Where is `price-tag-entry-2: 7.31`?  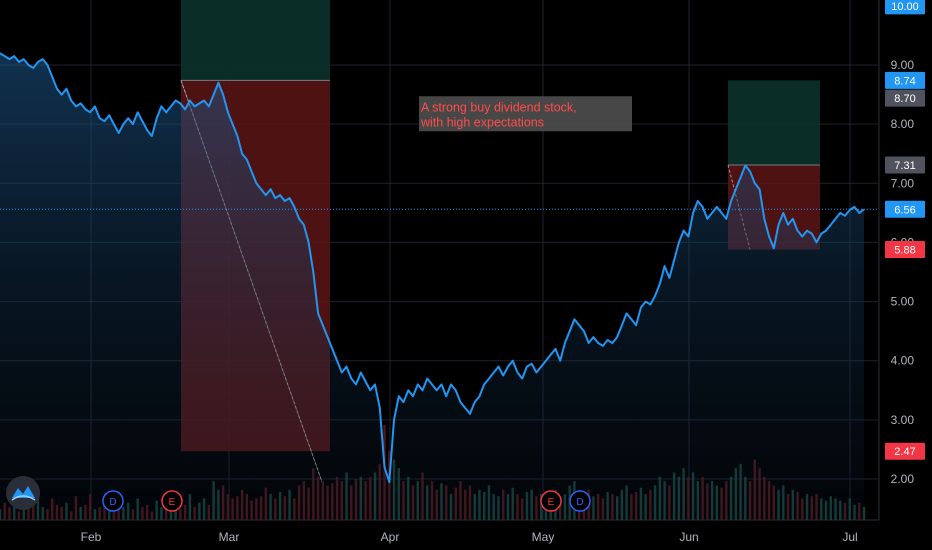 price-tag-entry-2: 7.31 is located at coordinates (904, 166).